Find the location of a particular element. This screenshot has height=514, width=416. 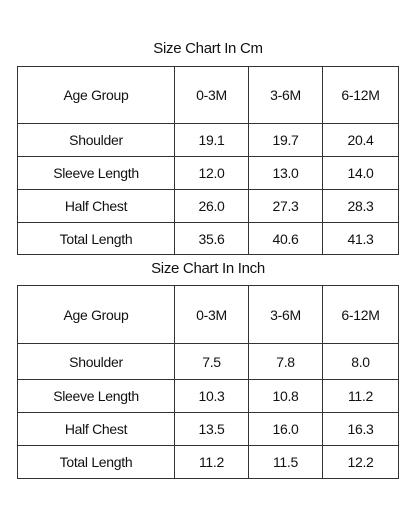

cell: 41.3 is located at coordinates (360, 238).